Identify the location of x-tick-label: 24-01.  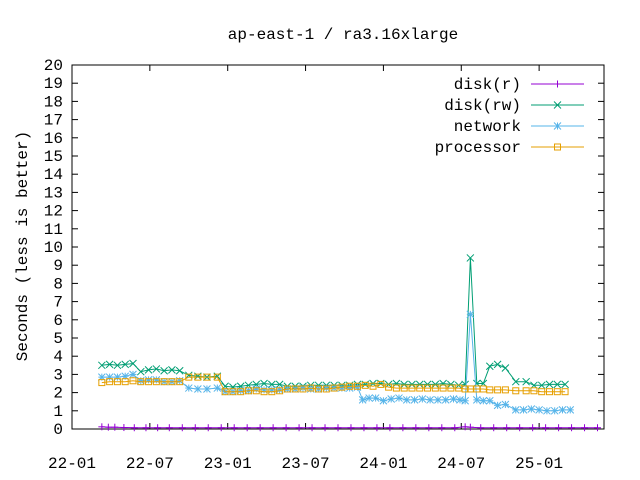
(383, 464).